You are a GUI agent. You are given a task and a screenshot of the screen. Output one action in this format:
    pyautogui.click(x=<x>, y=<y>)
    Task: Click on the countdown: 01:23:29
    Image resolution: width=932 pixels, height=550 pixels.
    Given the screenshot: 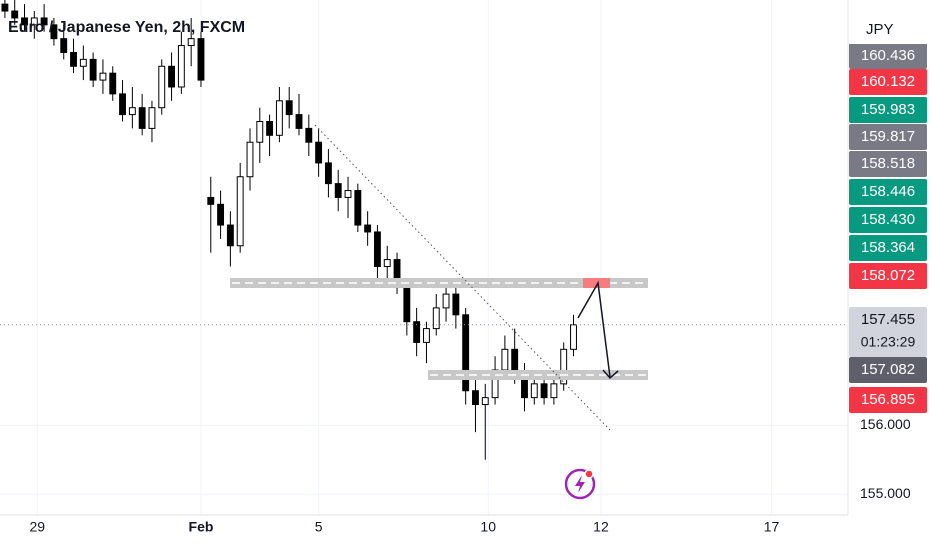 What is the action you would take?
    pyautogui.click(x=888, y=342)
    